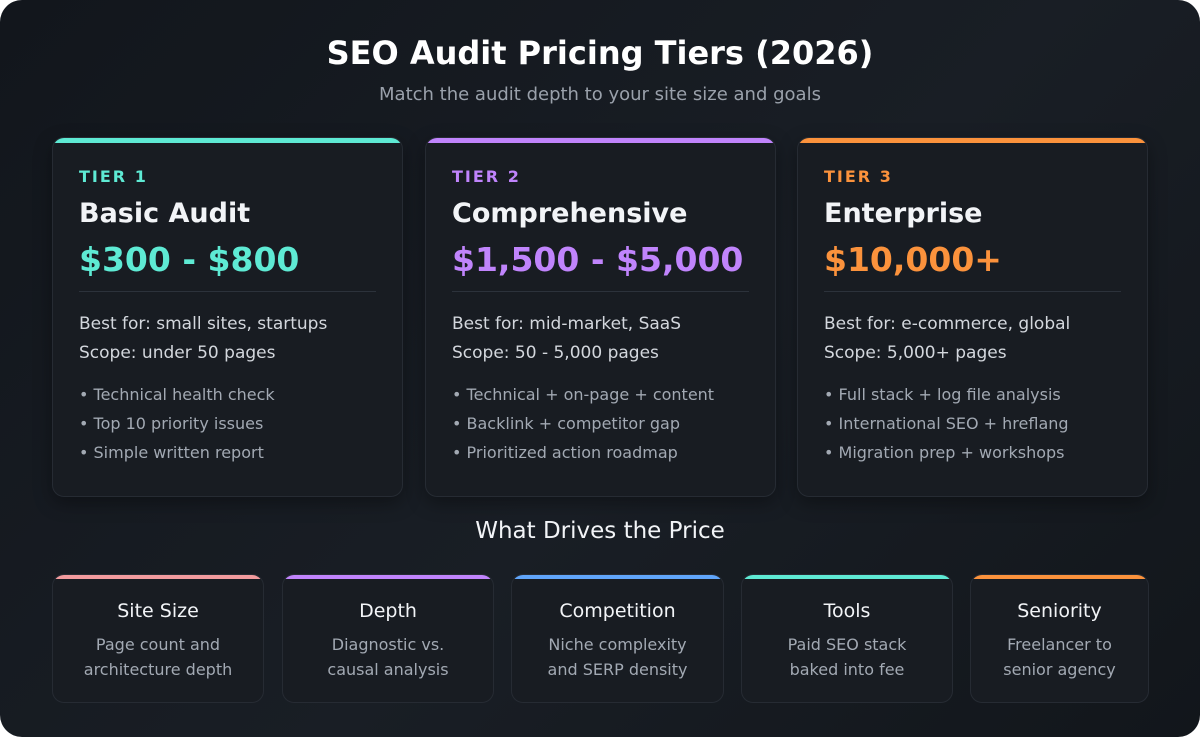 Image resolution: width=1200 pixels, height=737 pixels. Describe the element at coordinates (203, 324) in the screenshot. I see `tier-best-for: Best for: small sites, startups` at that location.